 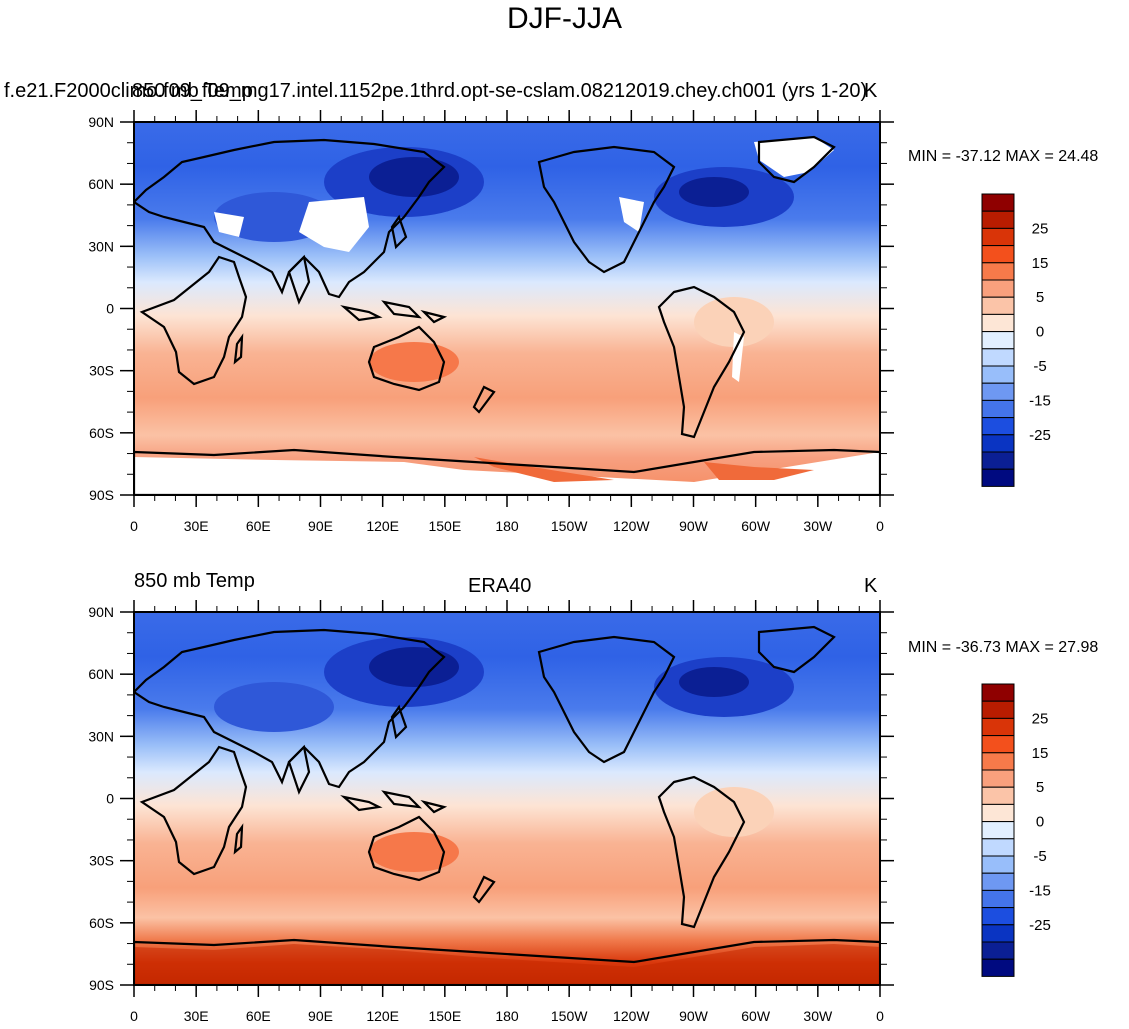 What do you see at coordinates (192, 91) in the screenshot?
I see `panel-left-string: 850 mb Temp` at bounding box center [192, 91].